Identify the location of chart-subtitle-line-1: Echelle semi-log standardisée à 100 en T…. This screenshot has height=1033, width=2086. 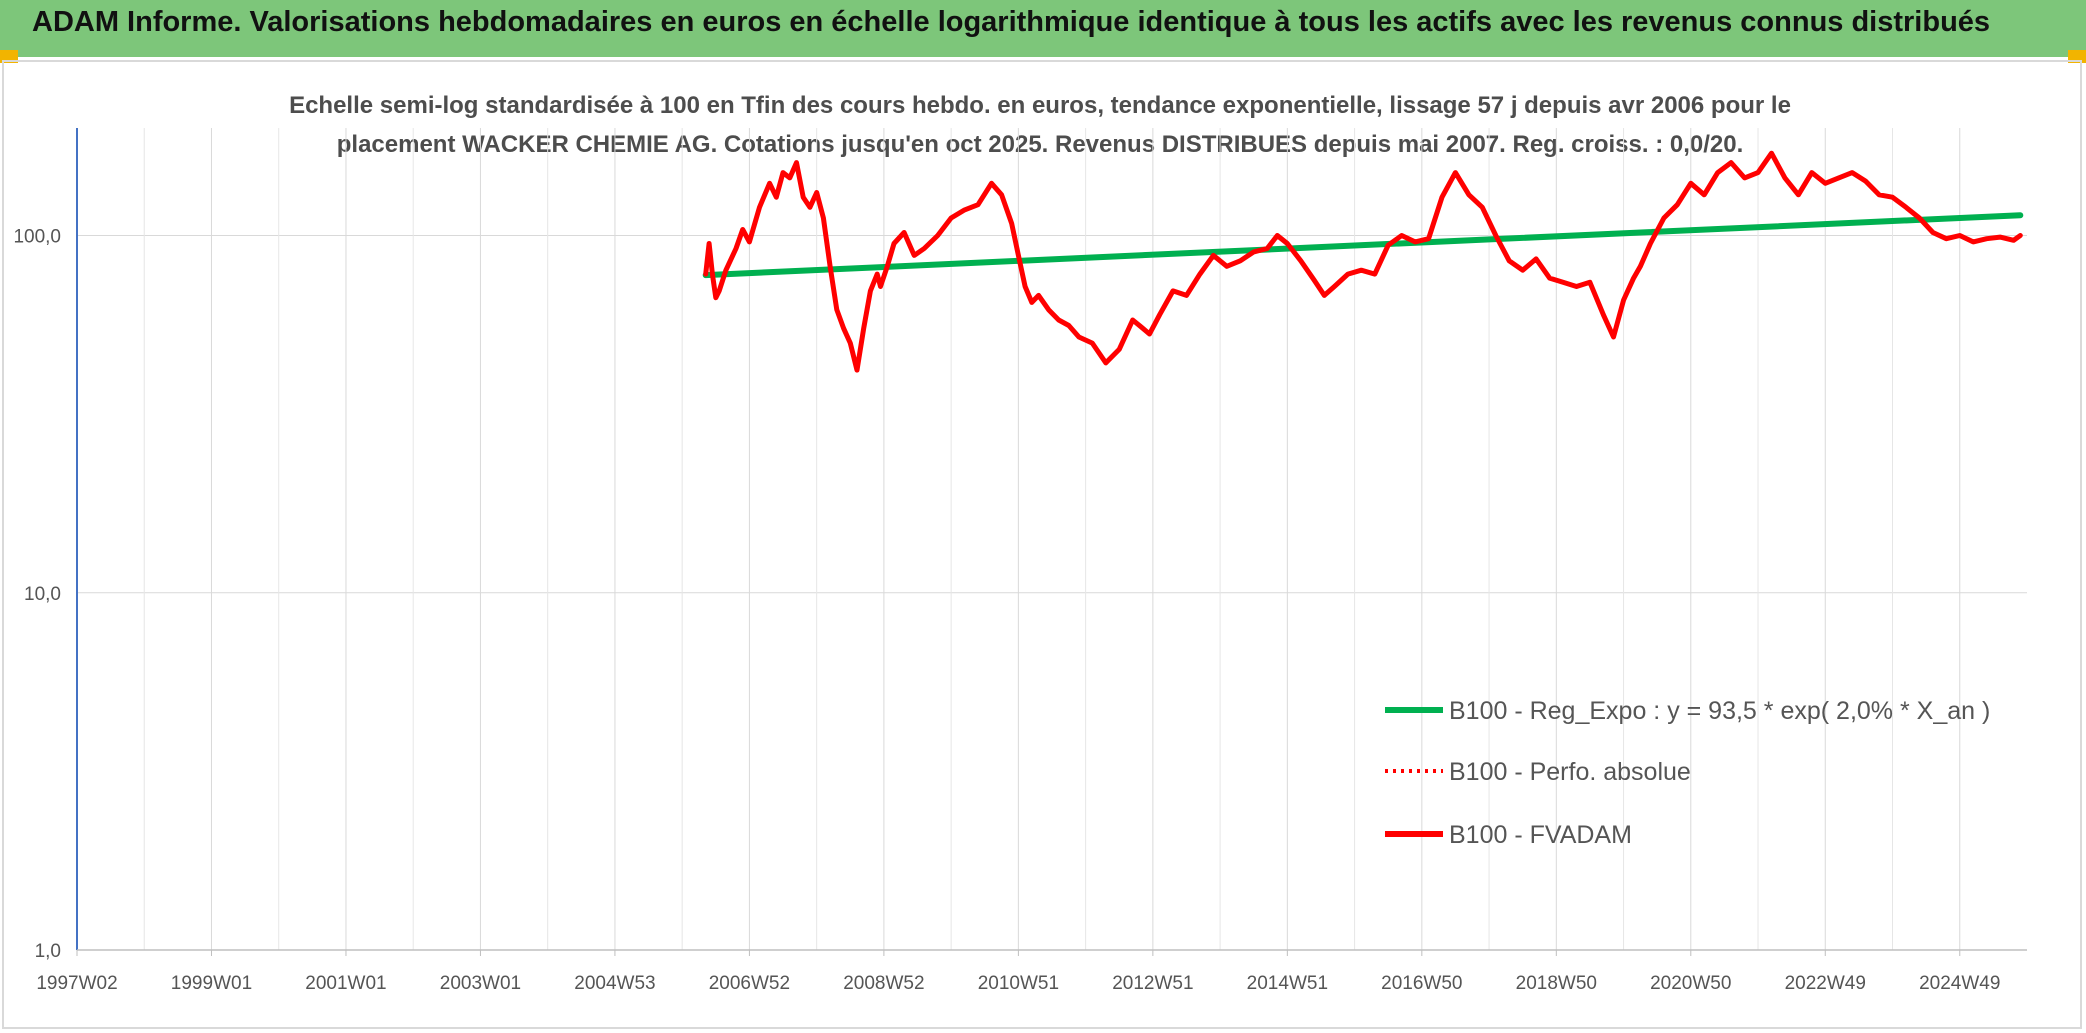
(1040, 105).